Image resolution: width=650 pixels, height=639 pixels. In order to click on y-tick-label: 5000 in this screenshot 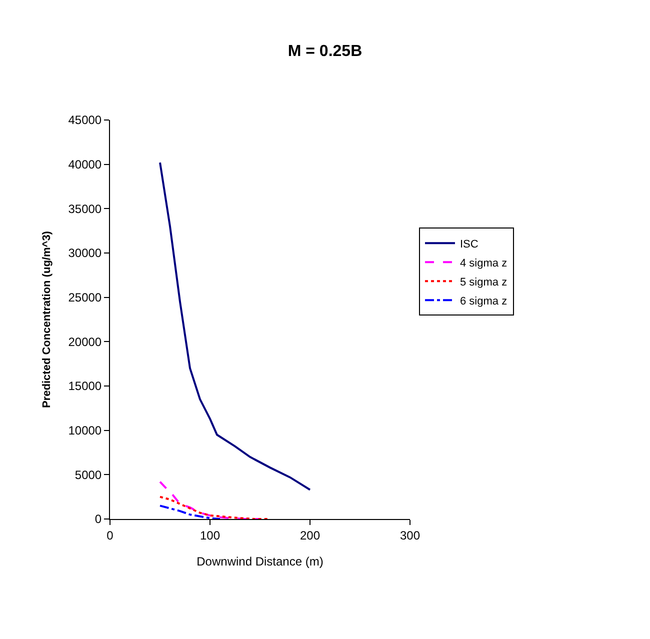, I will do `click(88, 475)`.